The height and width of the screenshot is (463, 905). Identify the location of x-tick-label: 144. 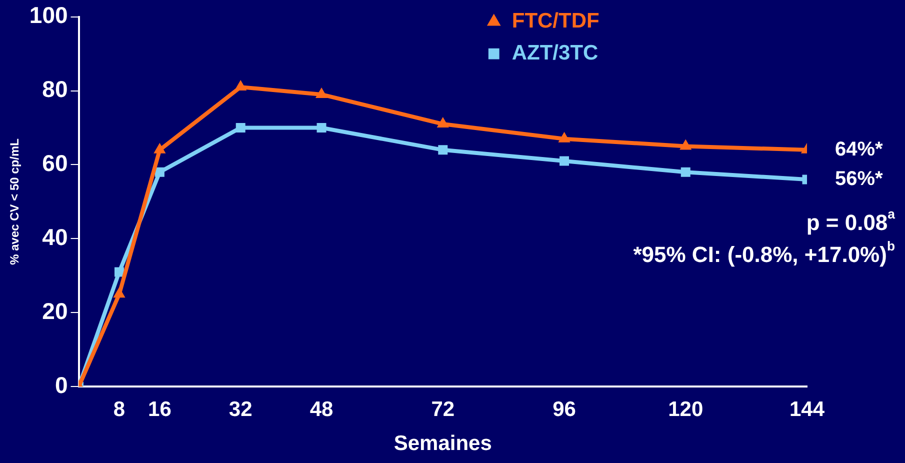
(807, 409).